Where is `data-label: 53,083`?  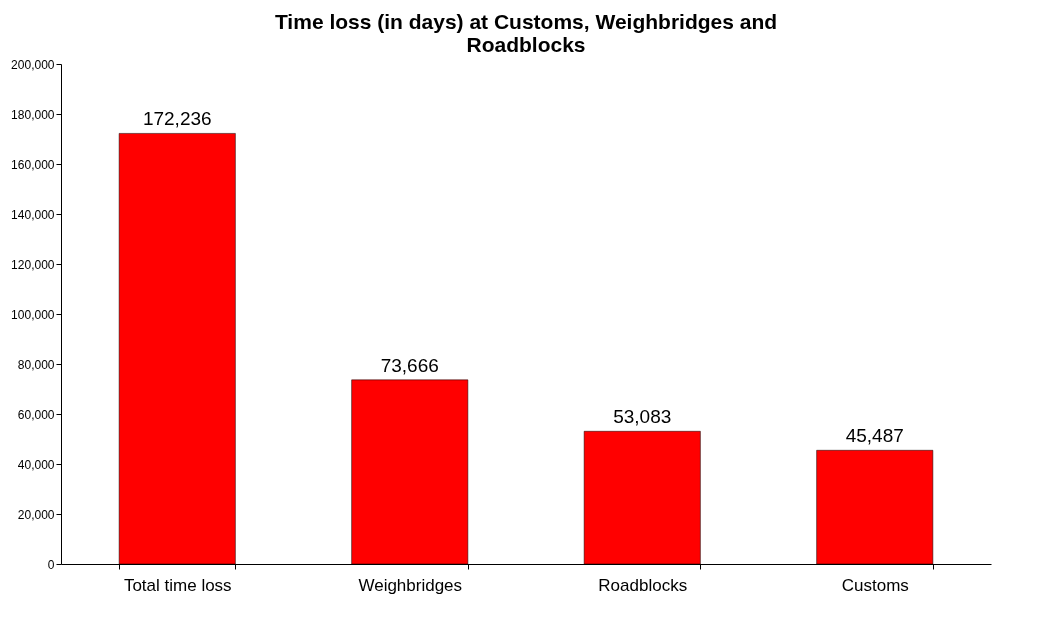
data-label: 53,083 is located at coordinates (642, 417).